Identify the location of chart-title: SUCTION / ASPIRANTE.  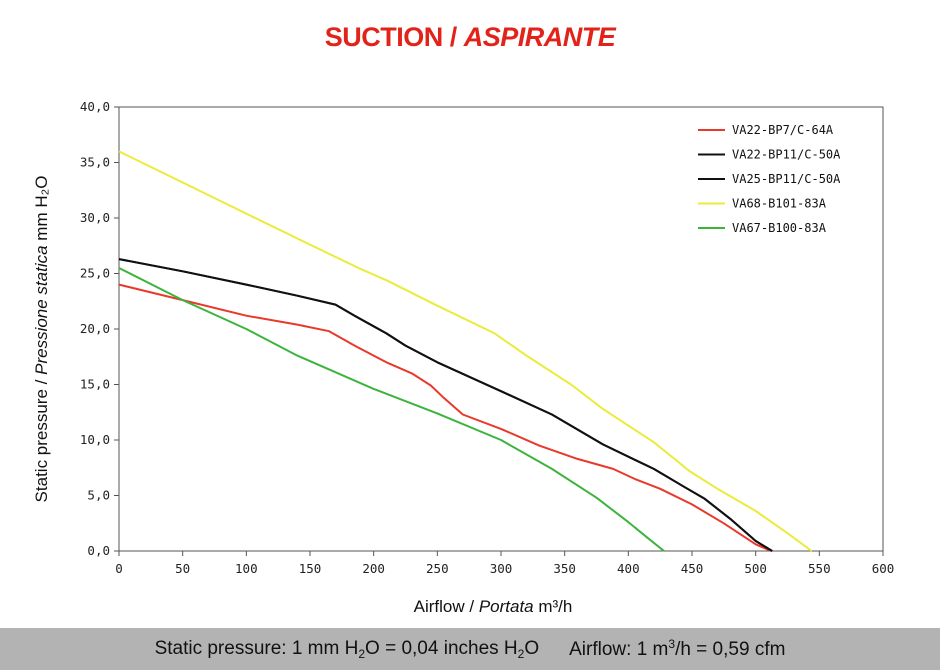
(470, 37).